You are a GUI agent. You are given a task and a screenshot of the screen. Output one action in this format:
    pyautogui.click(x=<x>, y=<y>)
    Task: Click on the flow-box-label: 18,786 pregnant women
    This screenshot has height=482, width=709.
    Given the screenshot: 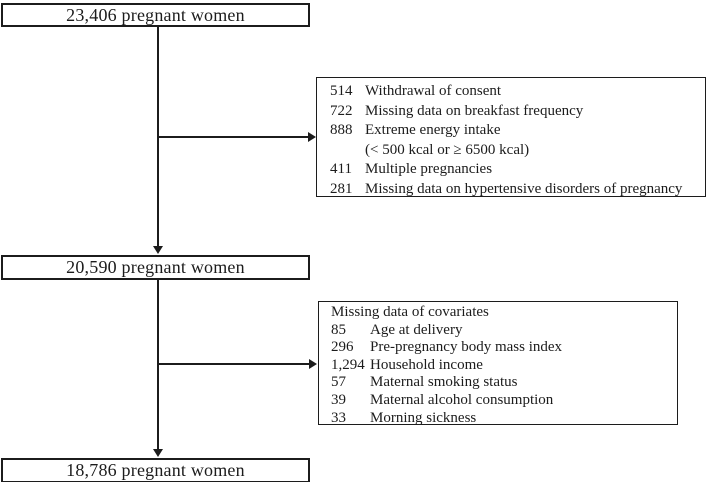 What is the action you would take?
    pyautogui.click(x=155, y=470)
    